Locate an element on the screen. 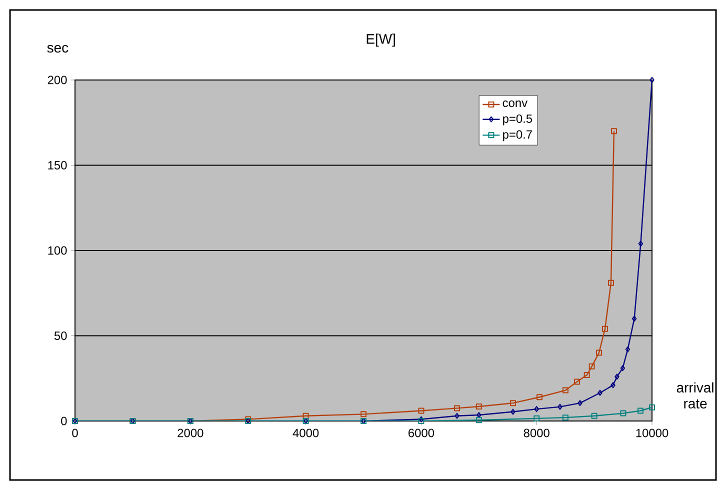 Image resolution: width=728 pixels, height=486 pixels. x-axis-title: arrival rate is located at coordinates (695, 395).